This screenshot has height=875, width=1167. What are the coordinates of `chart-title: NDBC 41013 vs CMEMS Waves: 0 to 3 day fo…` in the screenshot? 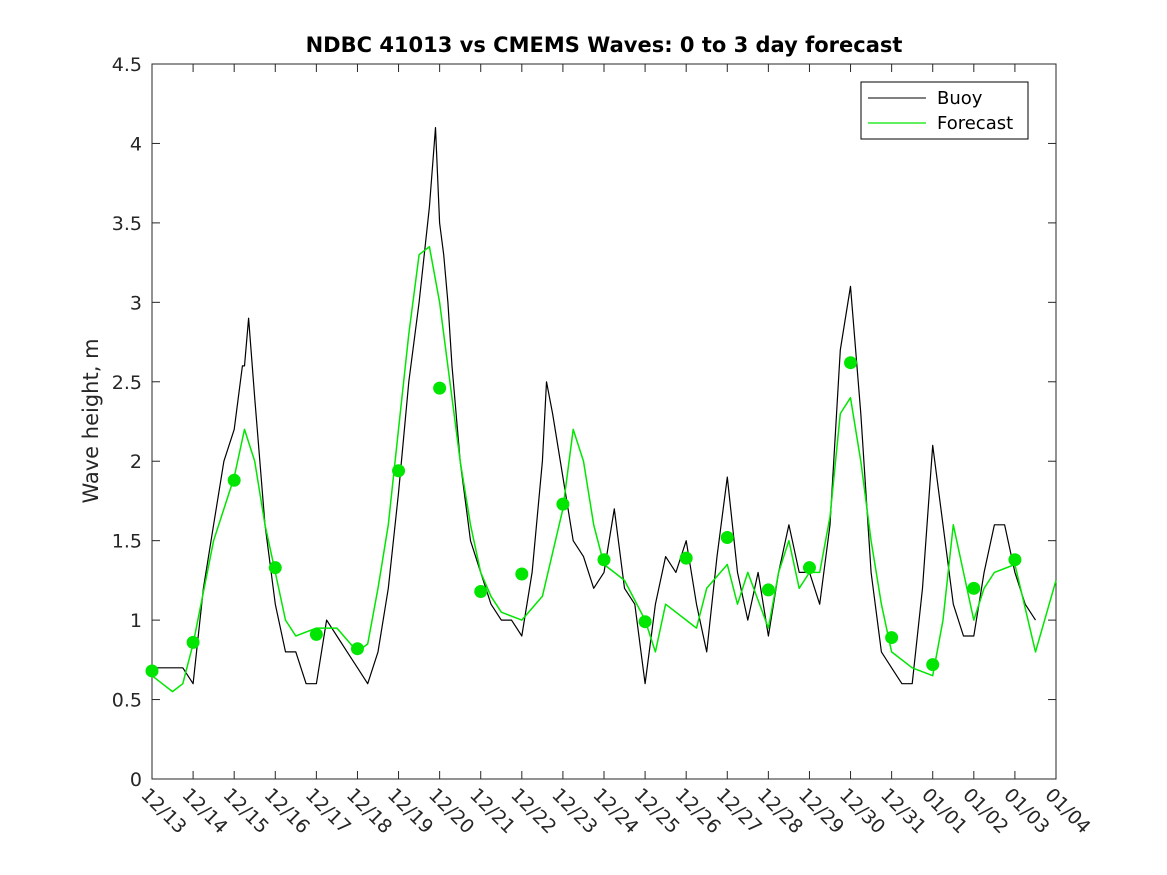 It's located at (604, 45).